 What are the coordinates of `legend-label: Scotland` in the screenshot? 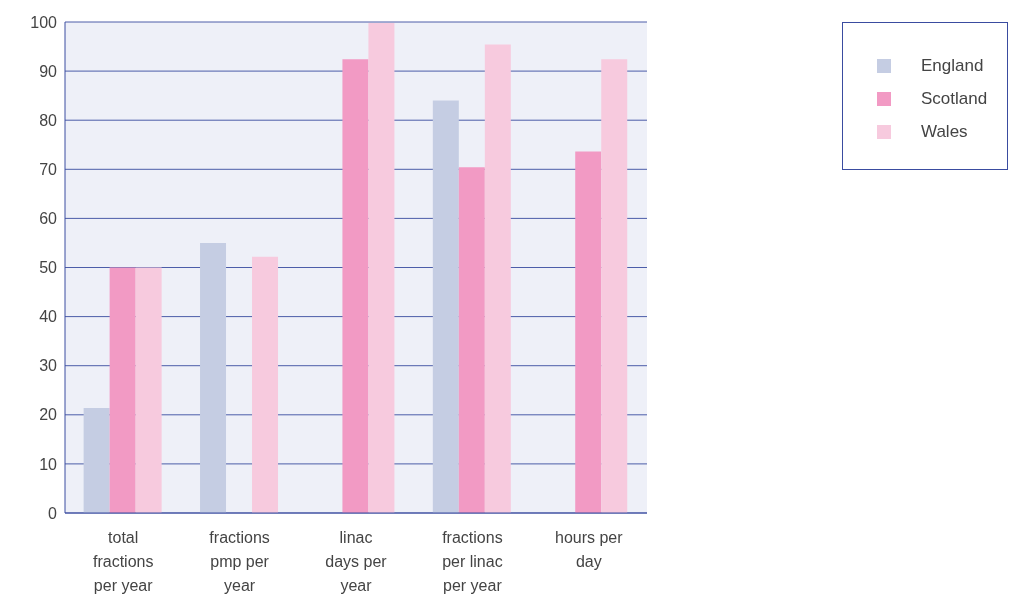 It's located at (954, 98).